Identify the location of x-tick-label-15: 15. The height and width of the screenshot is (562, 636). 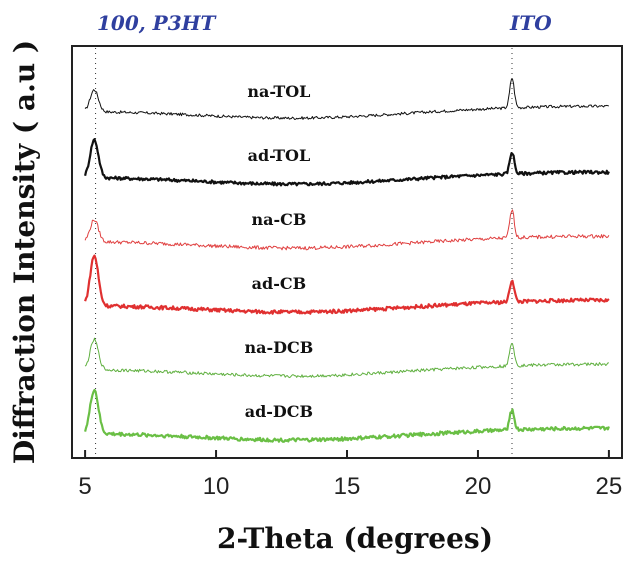
(347, 486).